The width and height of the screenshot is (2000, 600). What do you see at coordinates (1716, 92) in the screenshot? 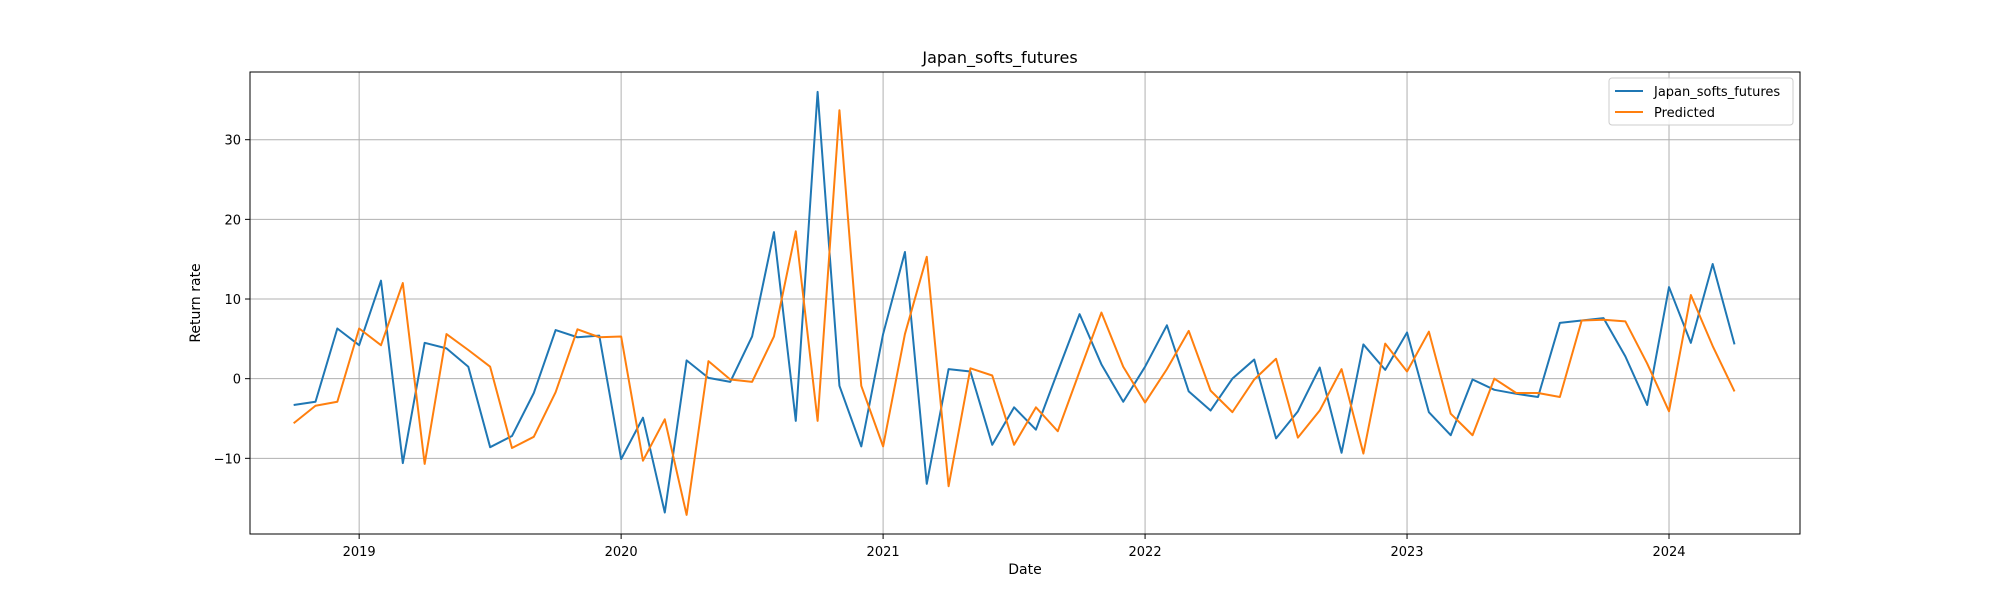
I see `legend-label-actual: Japan_softs_futures` at bounding box center [1716, 92].